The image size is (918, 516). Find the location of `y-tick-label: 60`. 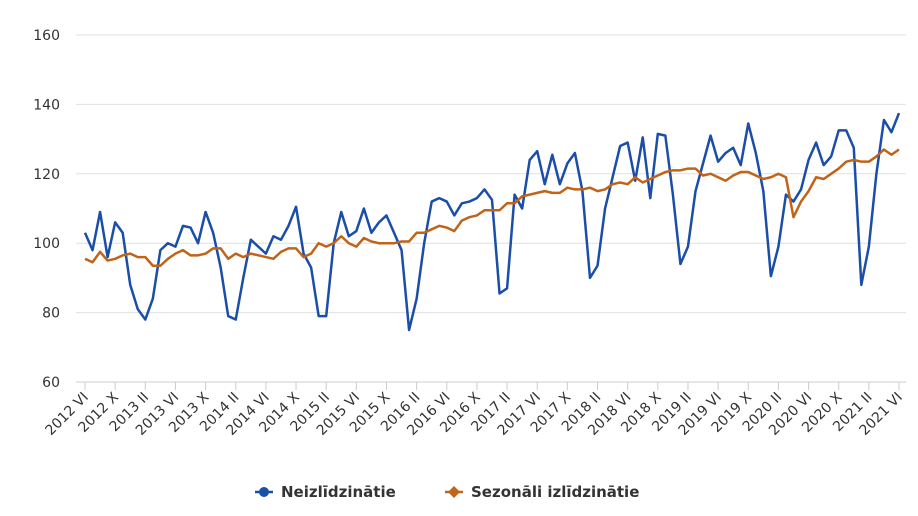

y-tick-label: 60 is located at coordinates (51, 383).